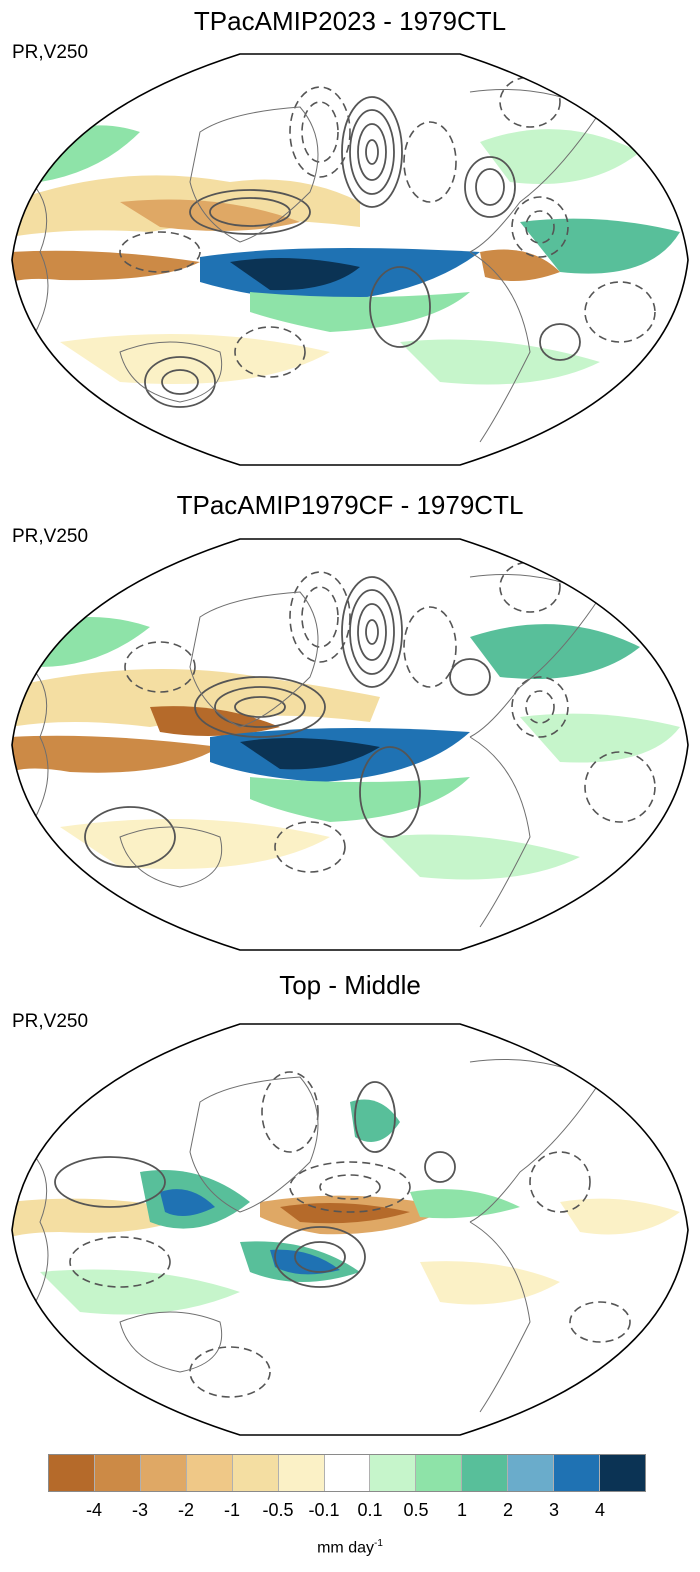  I want to click on panel-3-green-south-w, so click(140, 1292).